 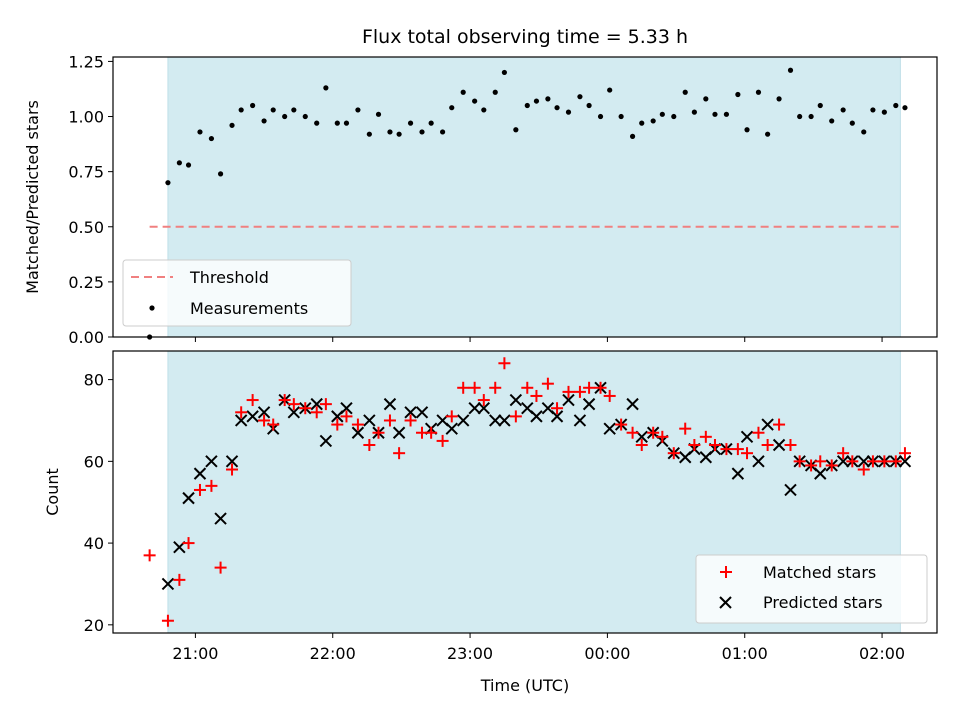 I want to click on count-legend-box, so click(x=811, y=589).